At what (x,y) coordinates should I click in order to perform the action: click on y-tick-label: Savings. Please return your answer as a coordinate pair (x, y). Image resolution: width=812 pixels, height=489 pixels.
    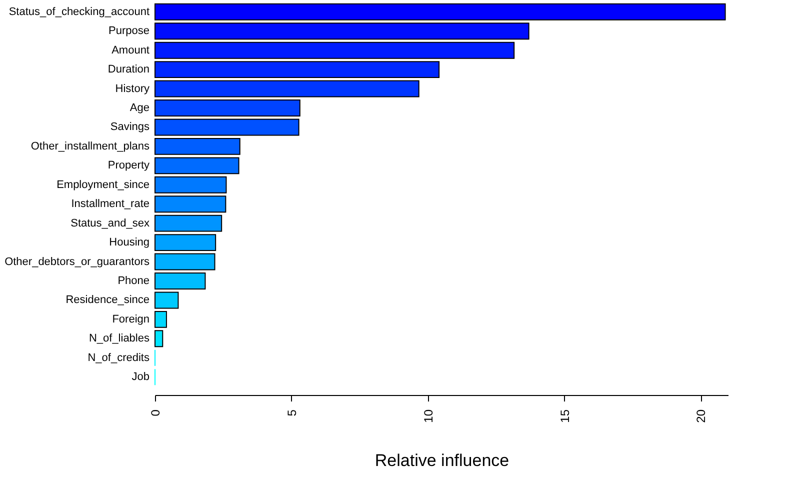
    Looking at the image, I should click on (130, 127).